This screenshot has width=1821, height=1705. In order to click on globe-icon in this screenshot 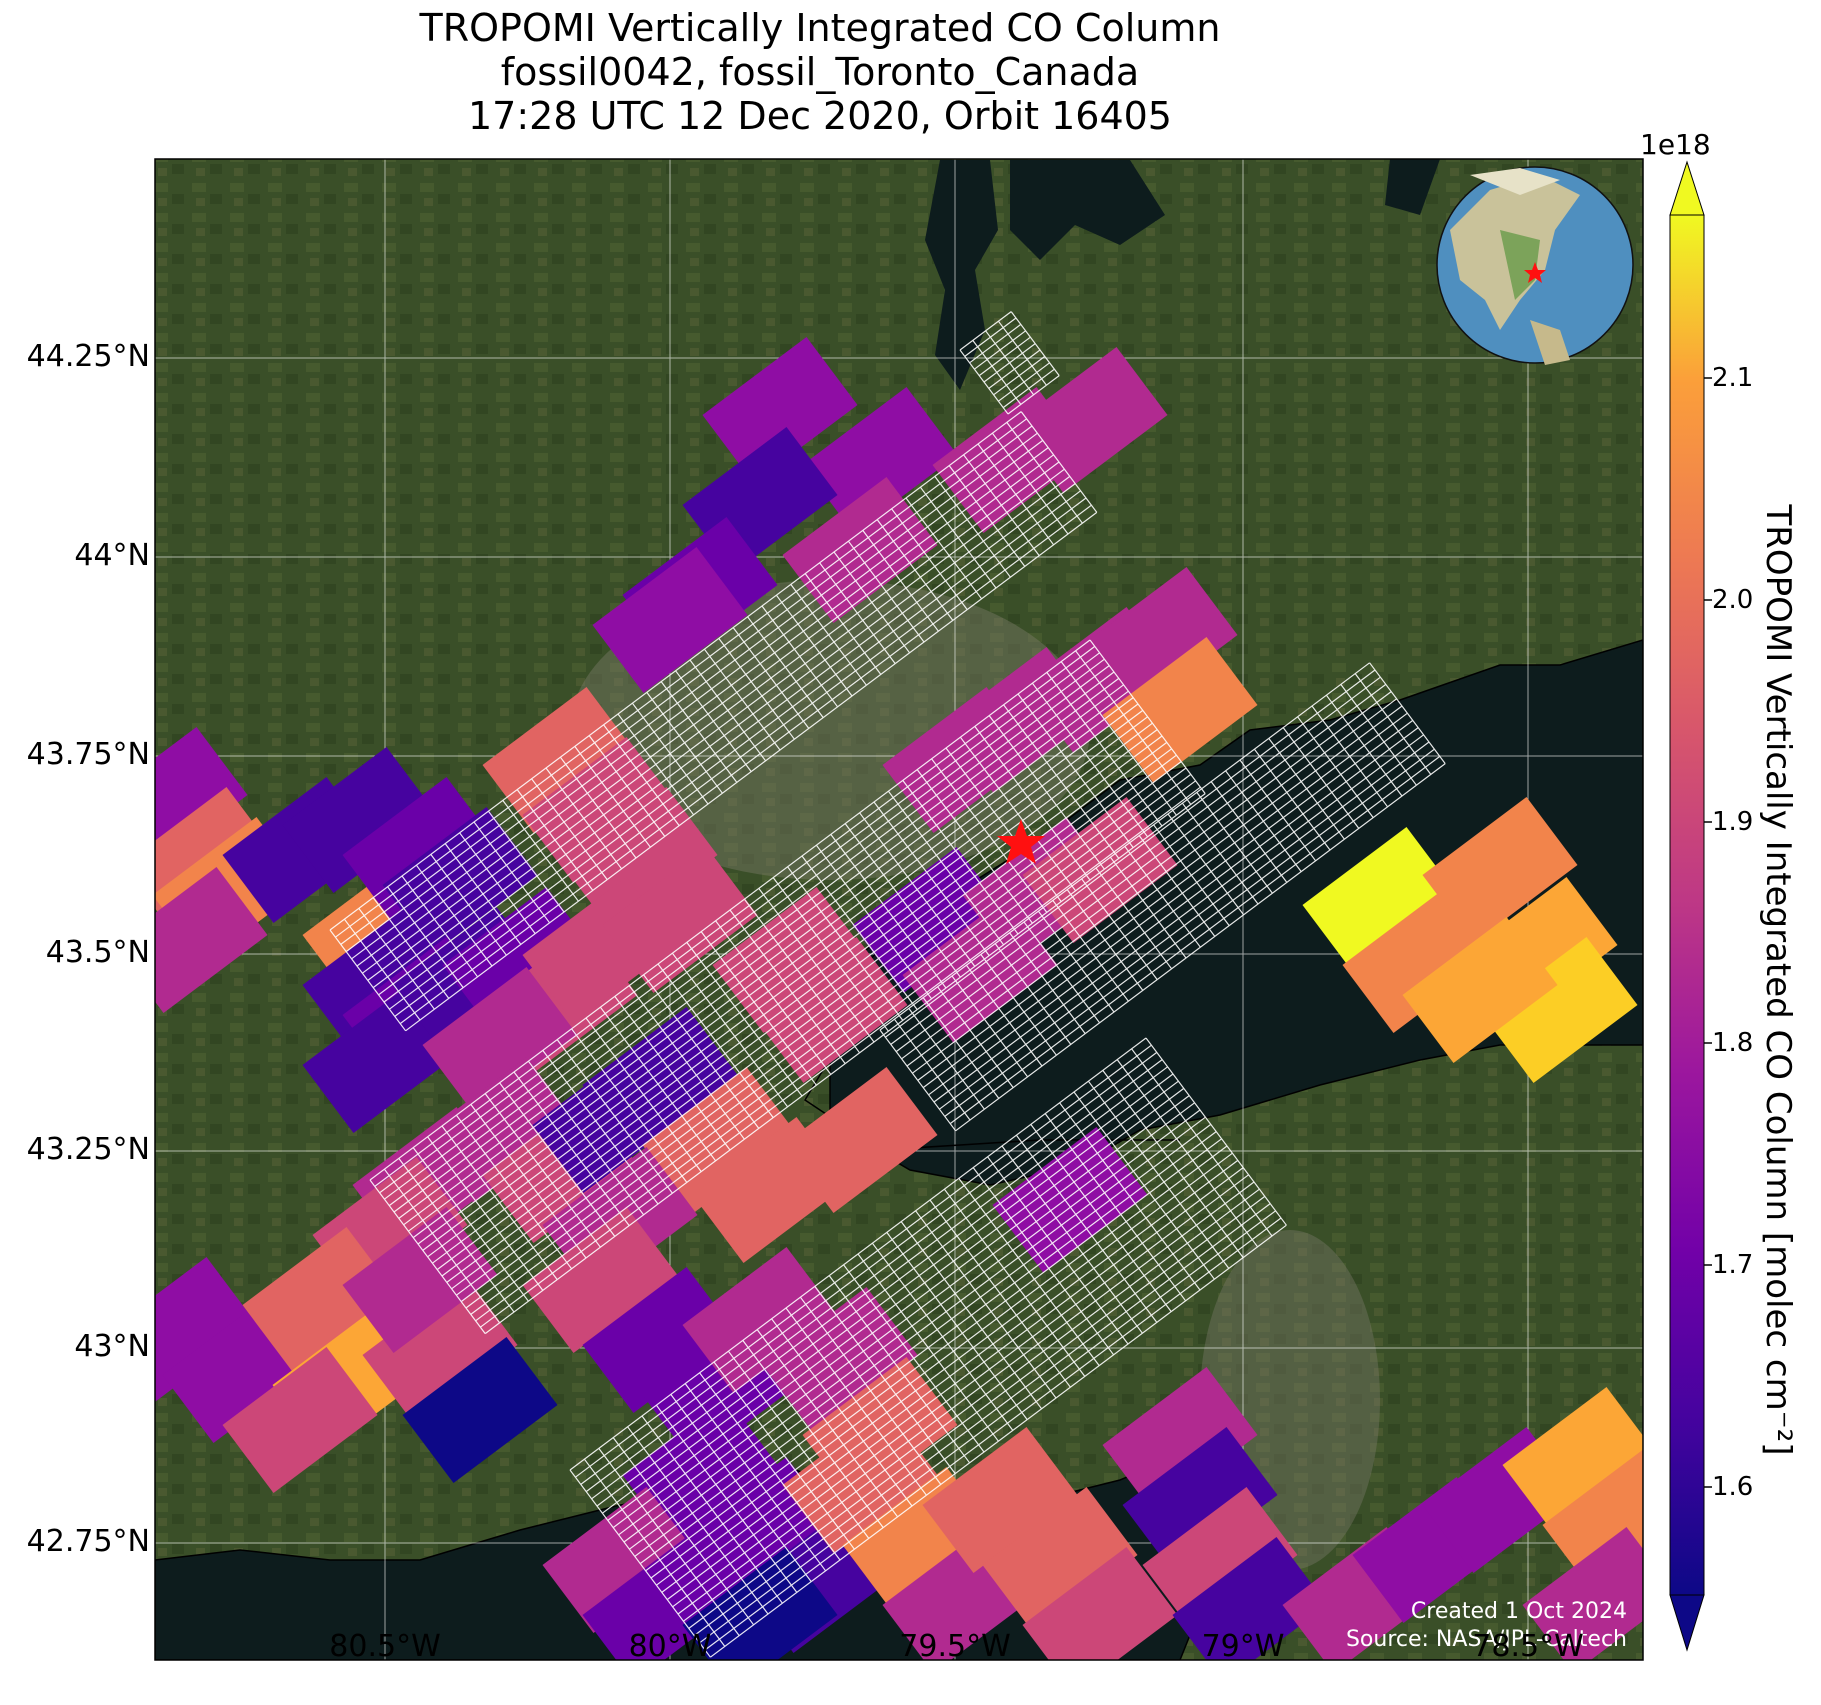, I will do `click(1535, 265)`.